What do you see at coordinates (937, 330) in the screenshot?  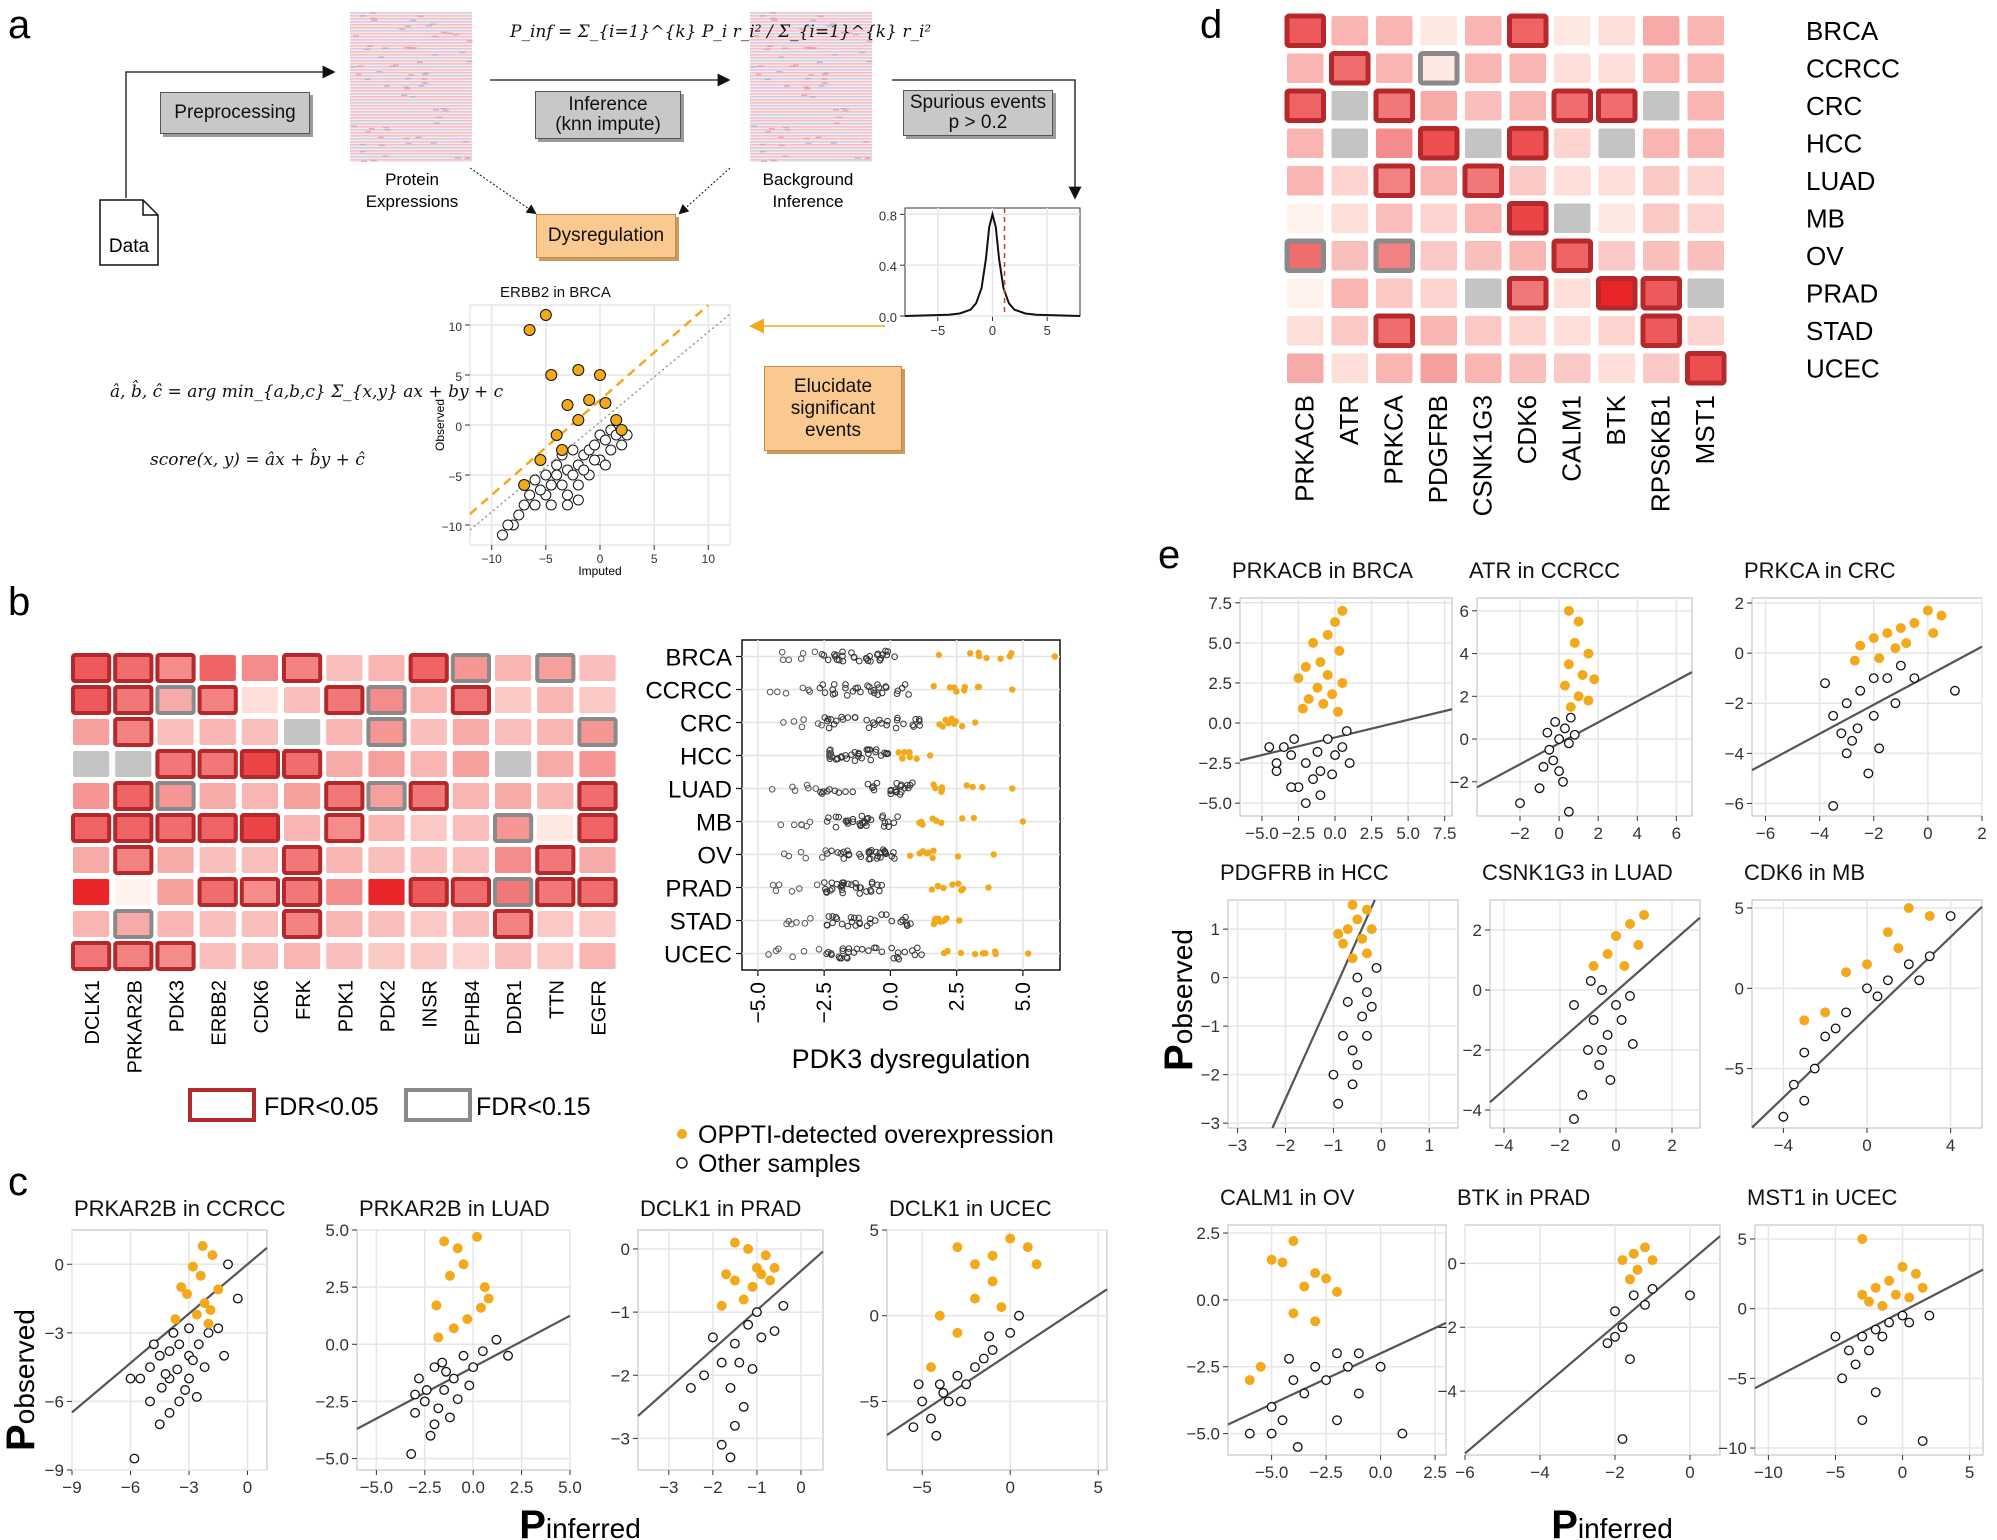 I see `tick-label-x: −5` at bounding box center [937, 330].